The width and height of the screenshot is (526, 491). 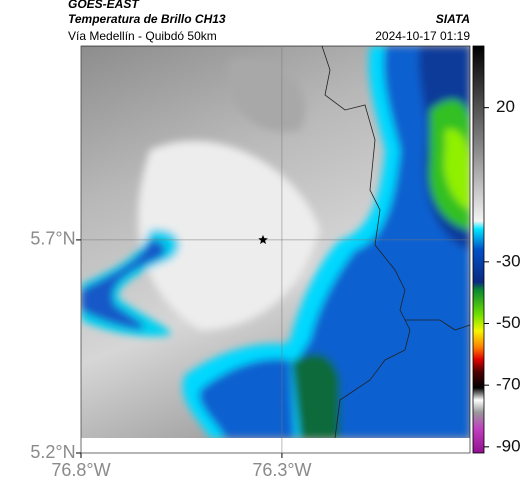 I want to click on route: Vía Medellín - Quibdó 50km, so click(x=142, y=36).